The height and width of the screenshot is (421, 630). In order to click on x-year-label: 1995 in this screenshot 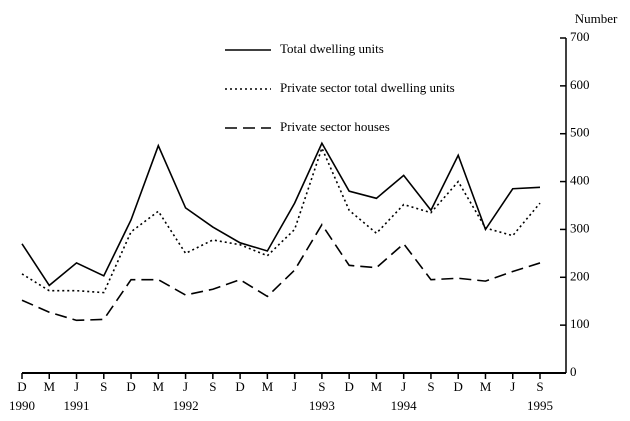, I will do `click(540, 405)`.